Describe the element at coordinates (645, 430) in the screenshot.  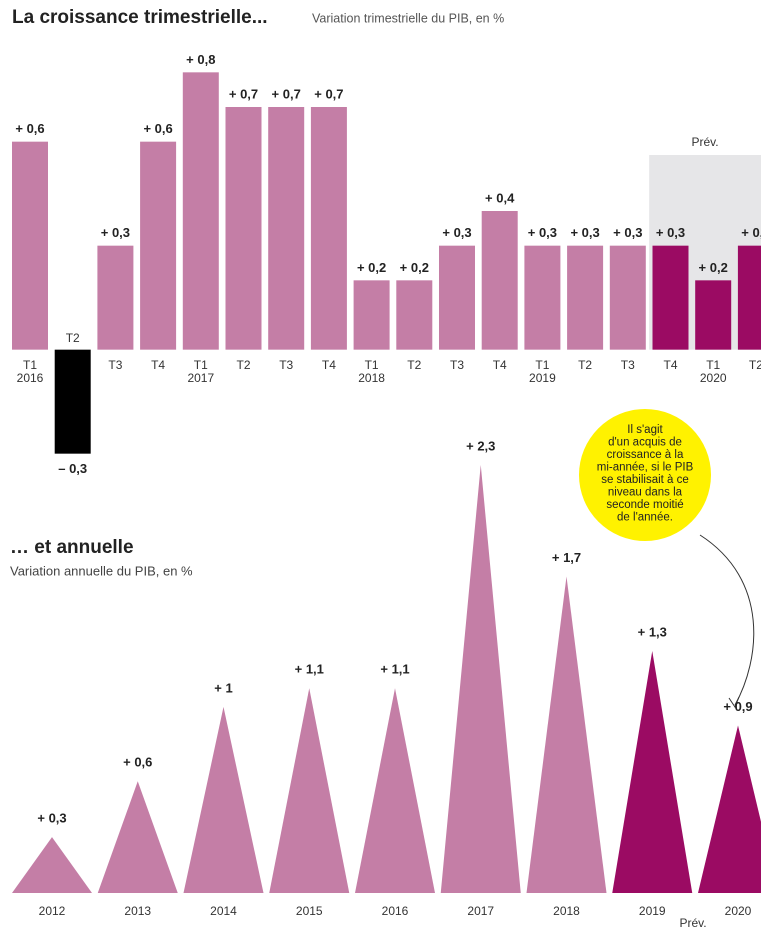
I see `annotation: Il s'agit` at that location.